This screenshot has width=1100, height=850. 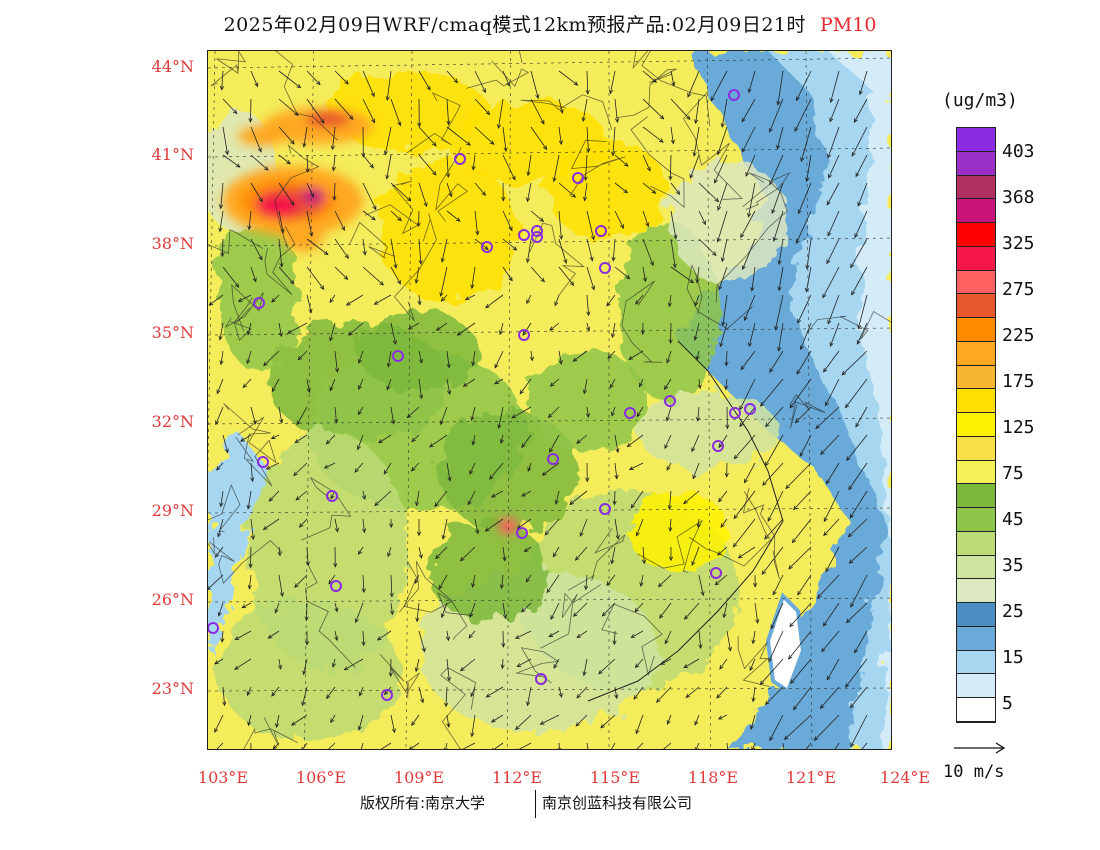 I want to click on parallel-line, so click(x=549, y=152).